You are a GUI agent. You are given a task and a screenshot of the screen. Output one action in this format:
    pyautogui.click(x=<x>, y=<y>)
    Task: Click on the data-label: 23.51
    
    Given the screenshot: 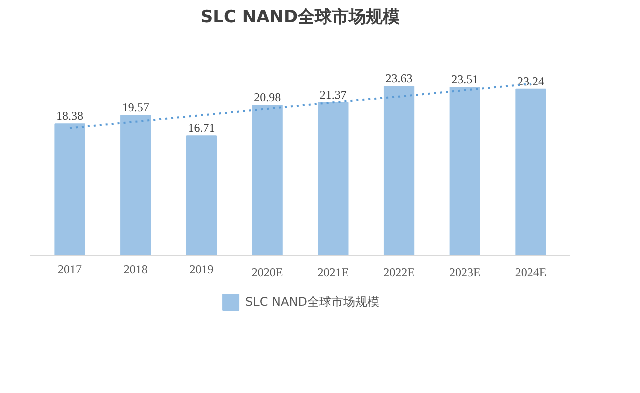 What is the action you would take?
    pyautogui.click(x=465, y=79)
    